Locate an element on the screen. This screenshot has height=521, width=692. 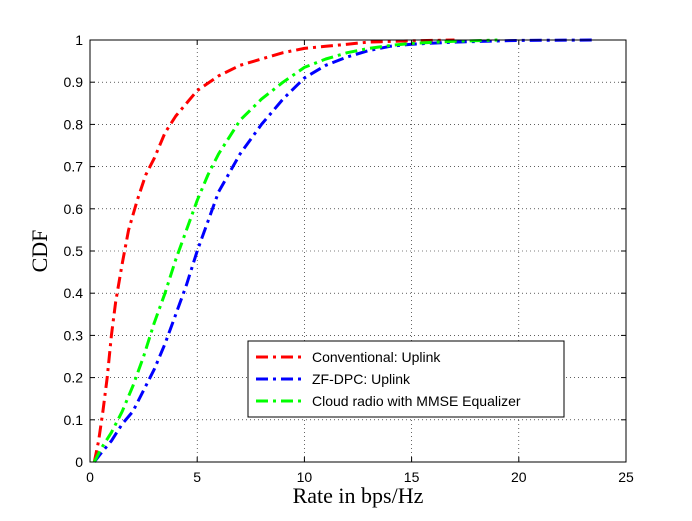
y-tick-label: 0.3 is located at coordinates (74, 335).